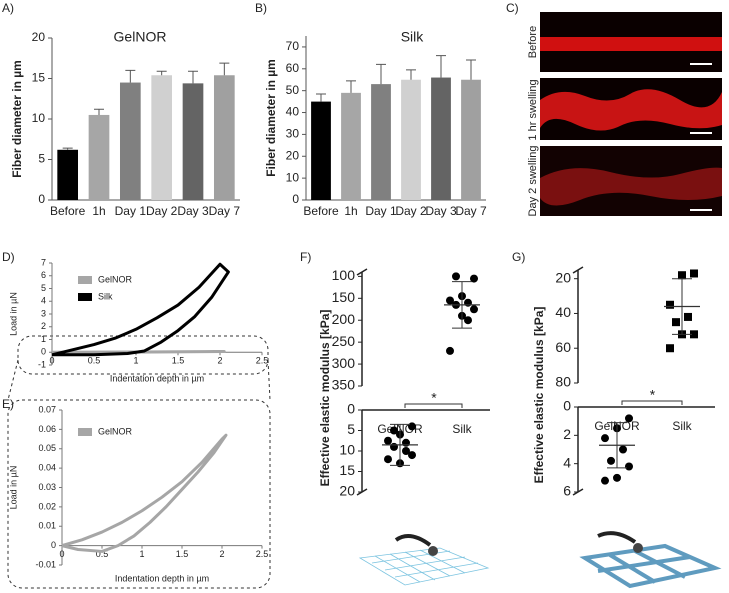 This screenshot has height=593, width=729. What do you see at coordinates (518, 257) in the screenshot?
I see `panel-label: G)` at bounding box center [518, 257].